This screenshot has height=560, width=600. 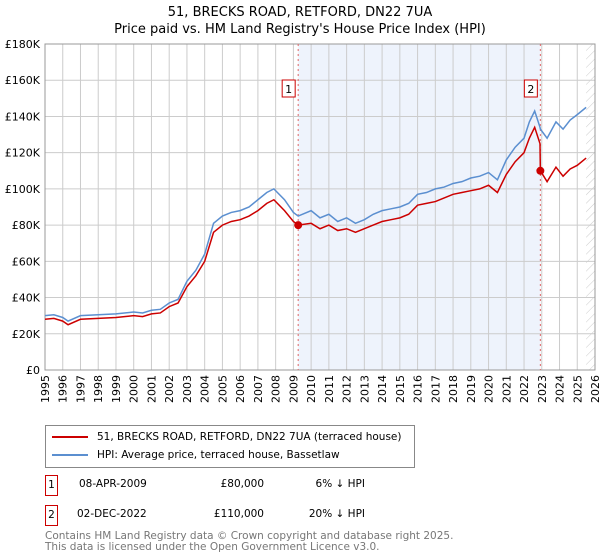 I want to click on x-tick-label: 1995, so click(x=45, y=389).